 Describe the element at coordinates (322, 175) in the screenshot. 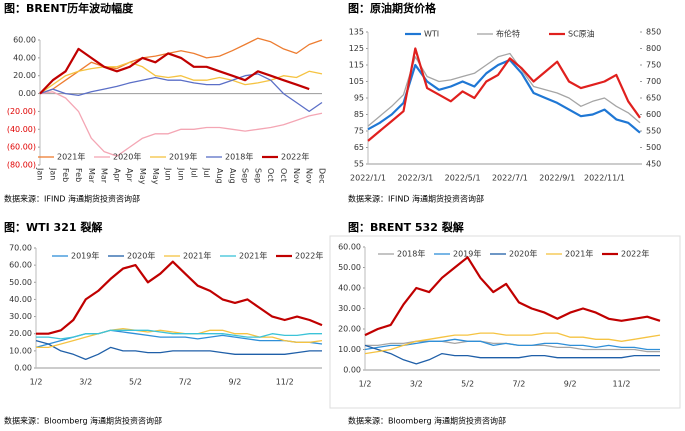

I see `x-tick-label: Dec` at that location.